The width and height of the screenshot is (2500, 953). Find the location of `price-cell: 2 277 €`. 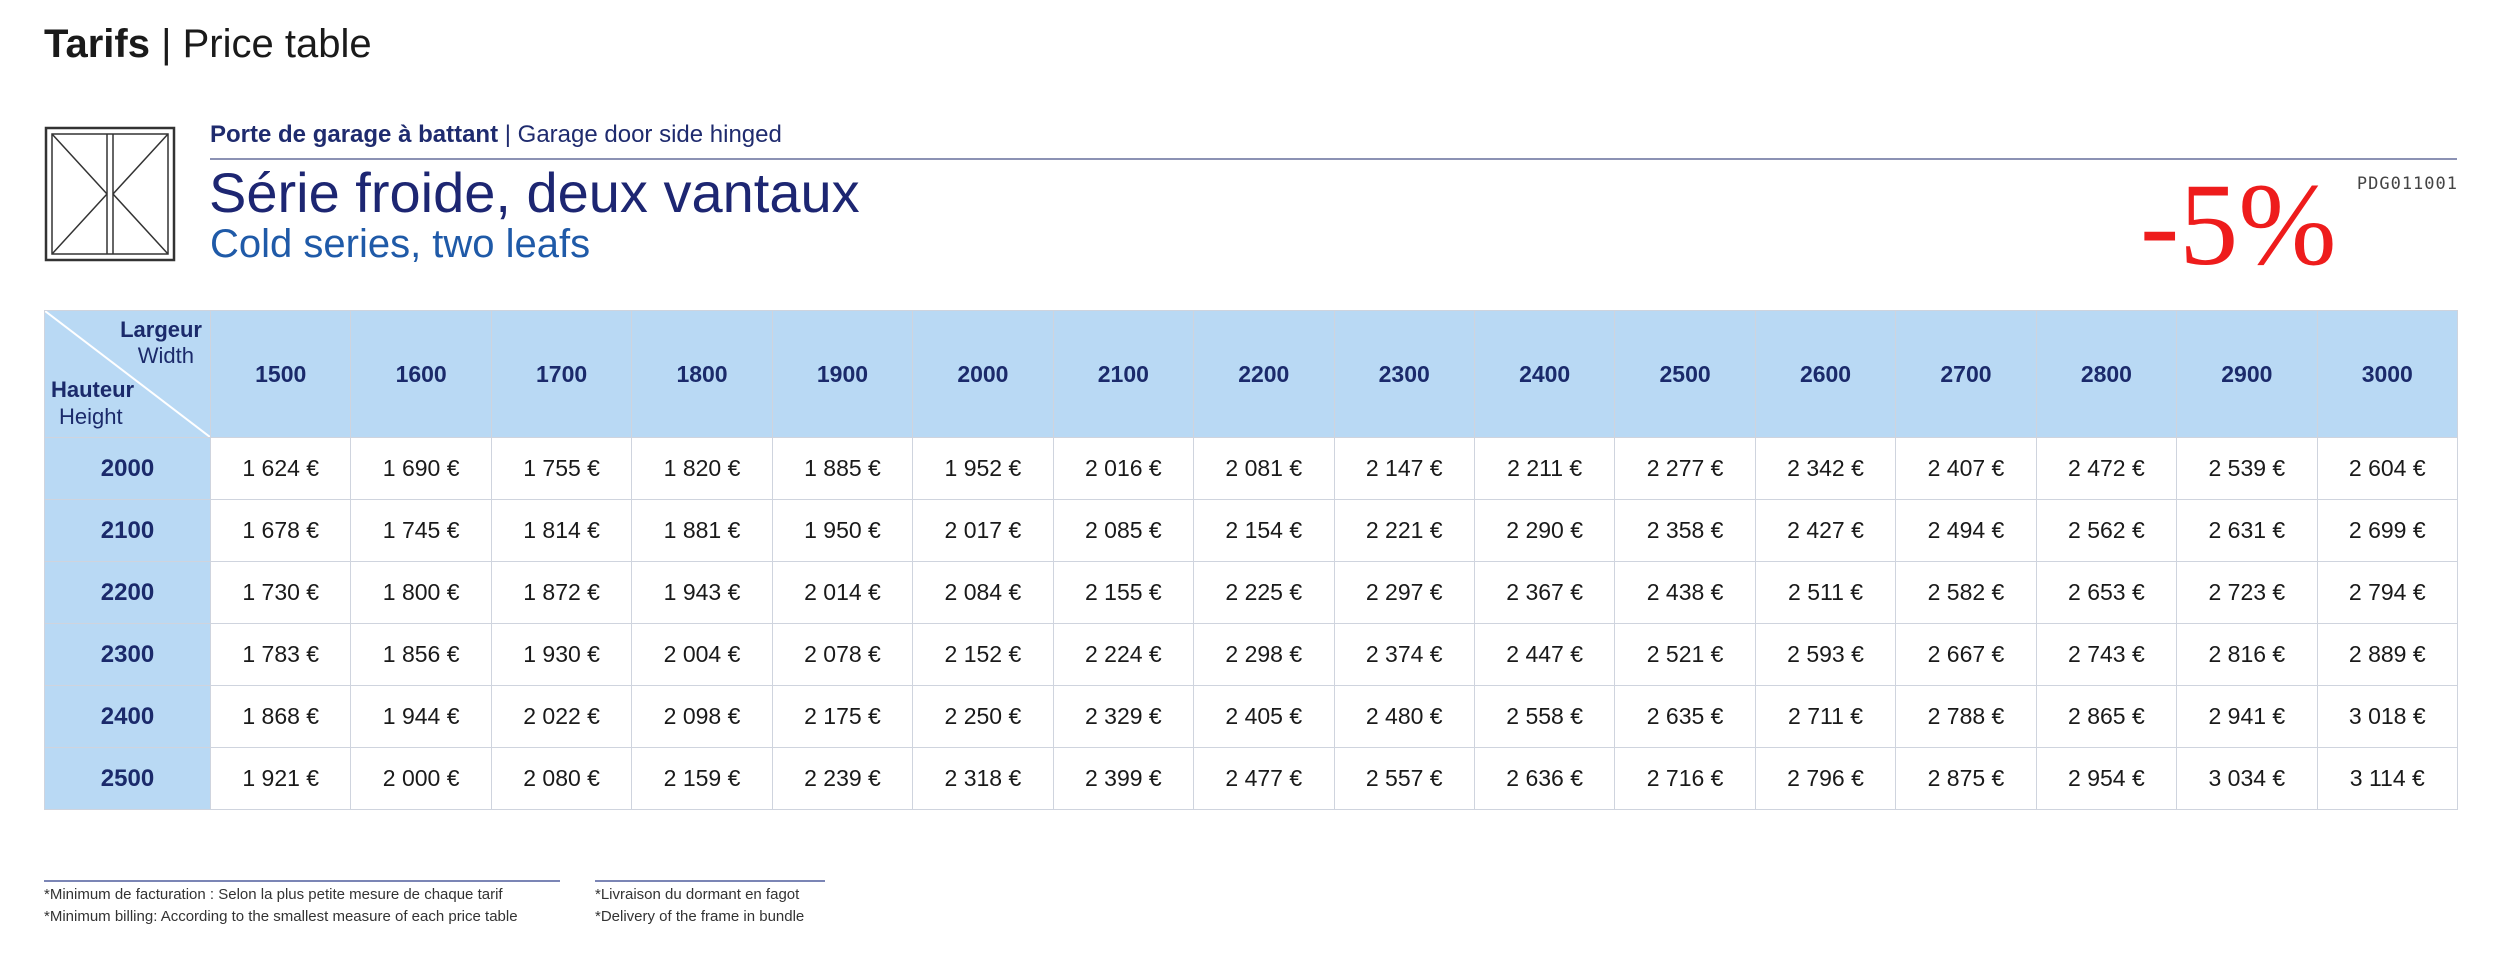

price-cell: 2 277 € is located at coordinates (1685, 468).